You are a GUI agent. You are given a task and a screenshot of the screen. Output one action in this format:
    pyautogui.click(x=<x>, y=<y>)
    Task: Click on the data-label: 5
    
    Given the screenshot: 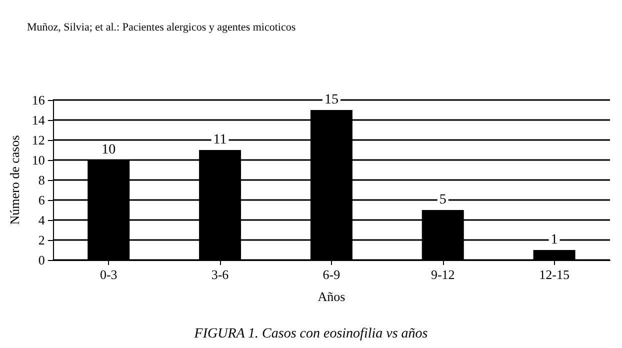 What is the action you would take?
    pyautogui.click(x=442, y=200)
    